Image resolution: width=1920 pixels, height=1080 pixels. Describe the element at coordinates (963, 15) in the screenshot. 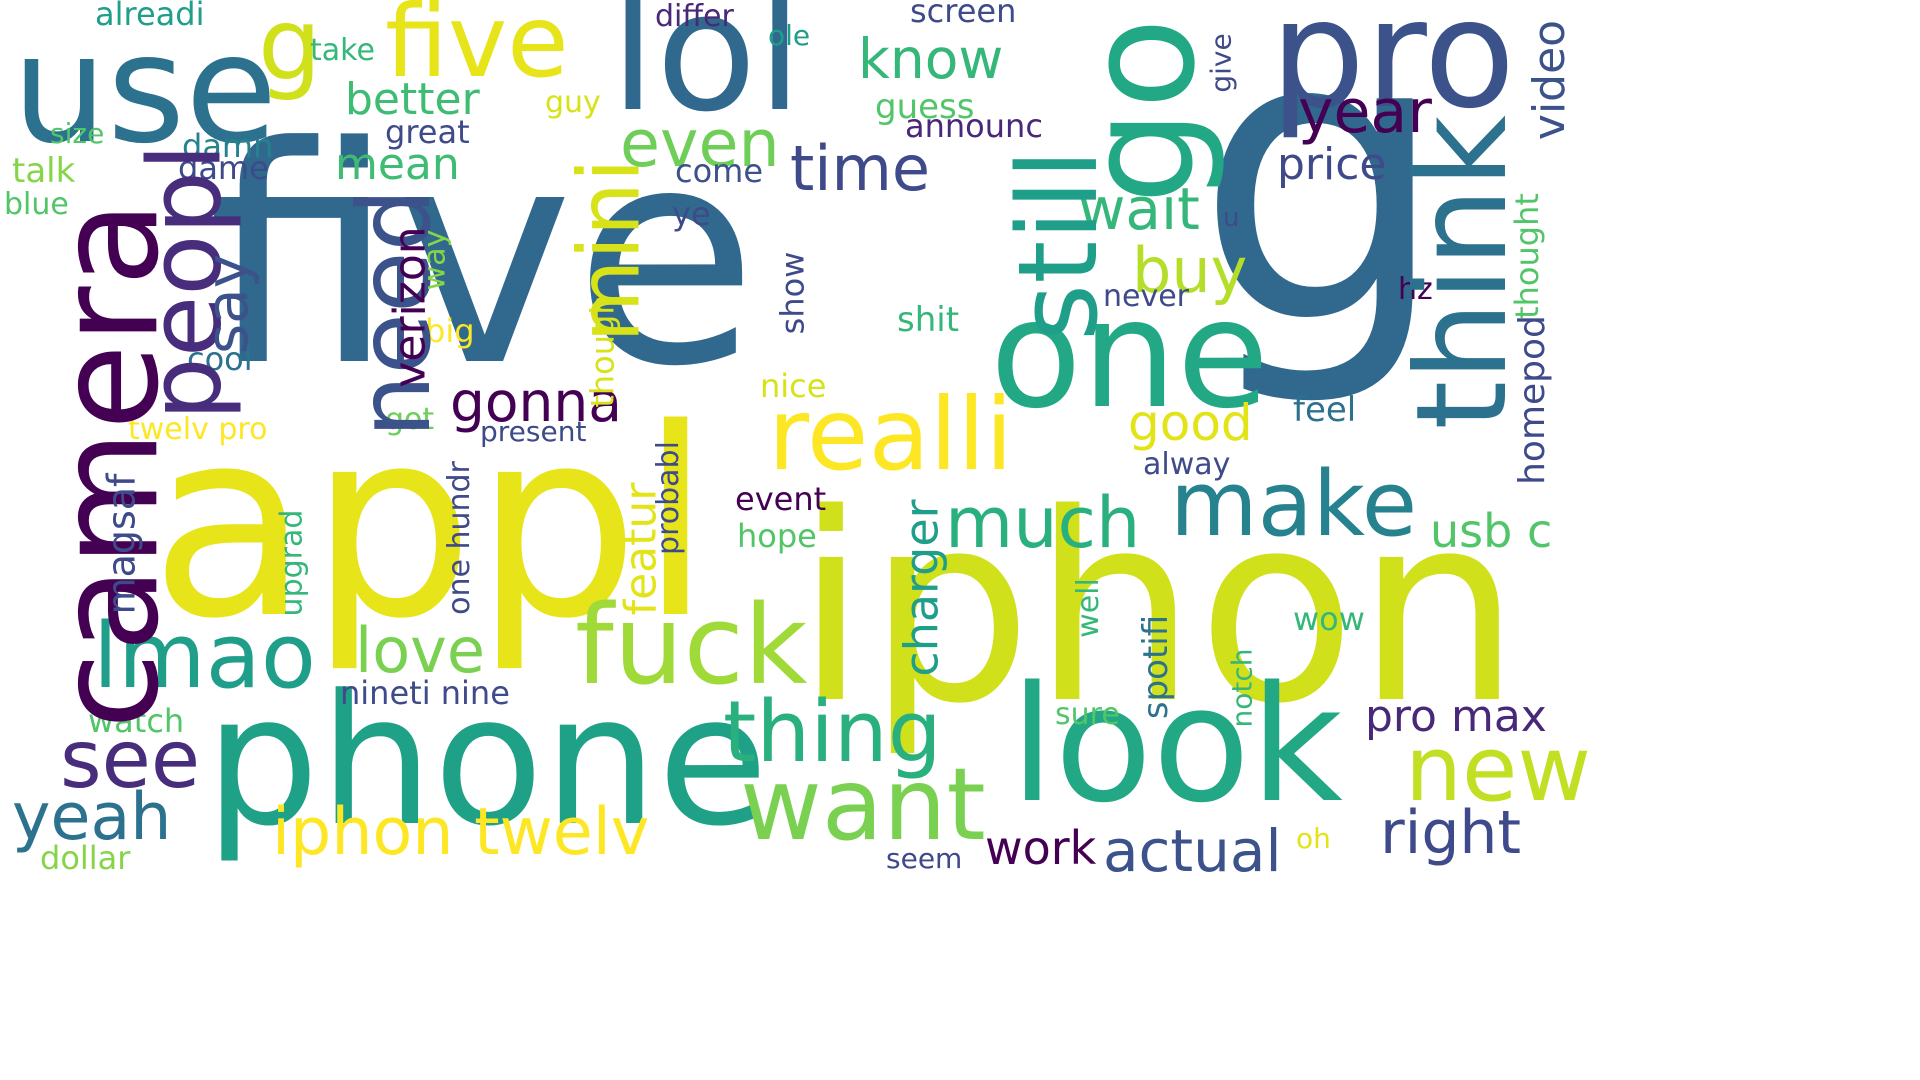

I see `word-screen: screen` at that location.